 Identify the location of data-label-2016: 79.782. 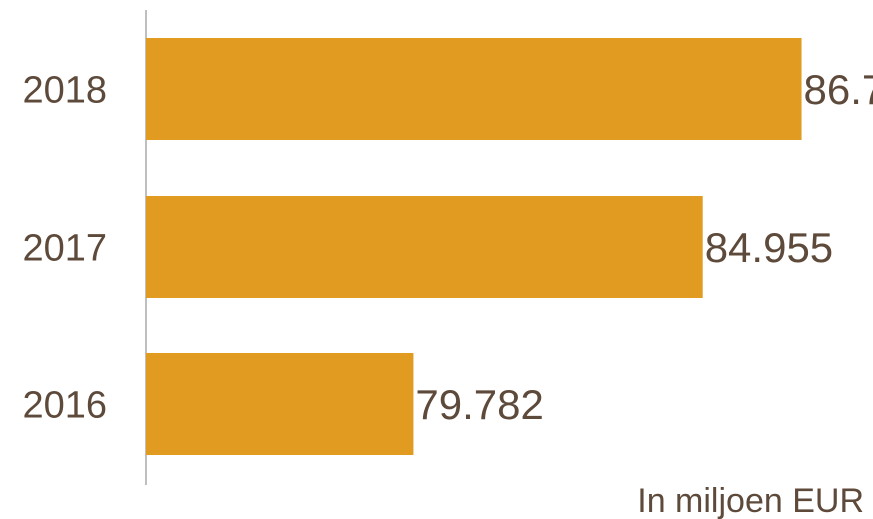
(479, 404).